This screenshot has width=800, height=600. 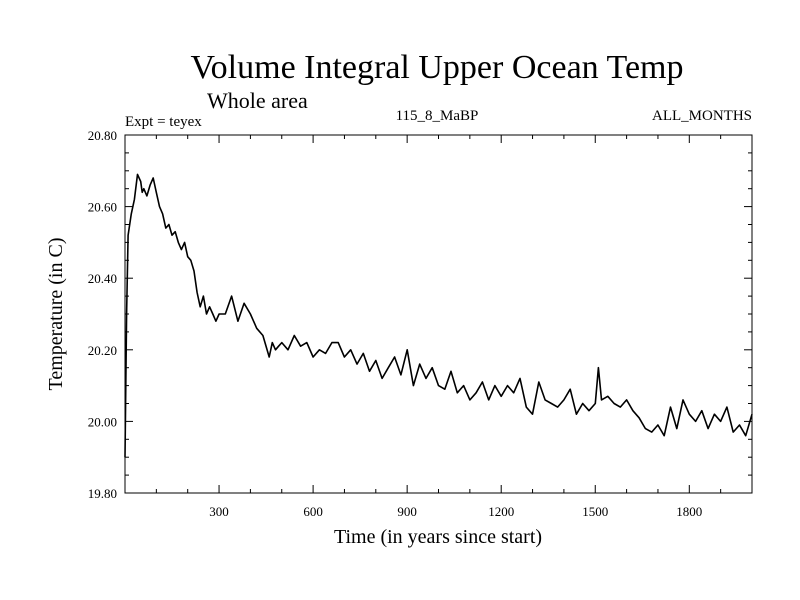 I want to click on y-tick-label: 20.20, so click(x=102, y=350).